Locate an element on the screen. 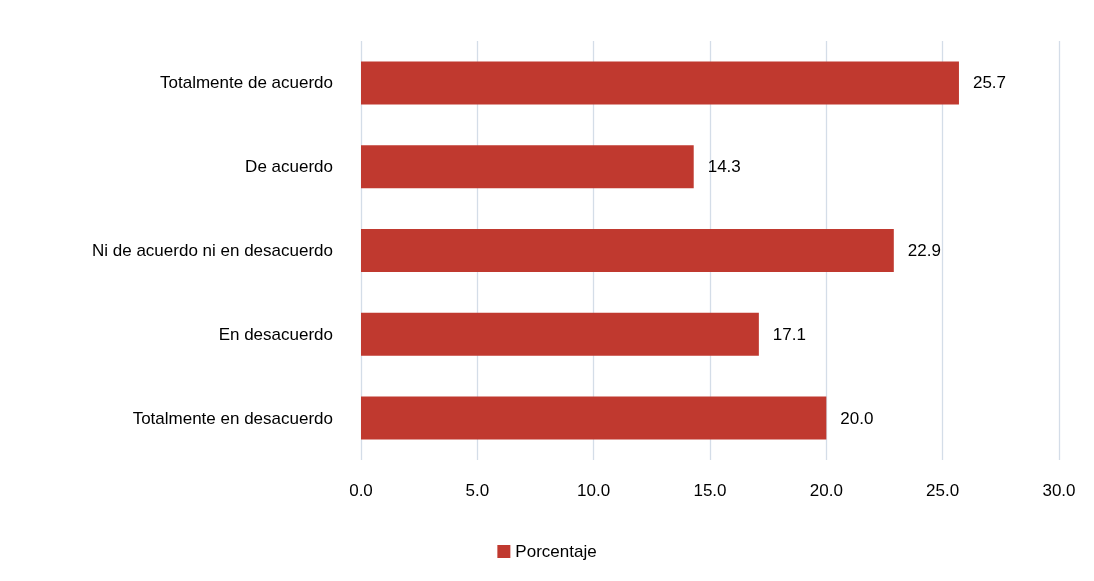  x-tick-label: 10.0 is located at coordinates (594, 490).